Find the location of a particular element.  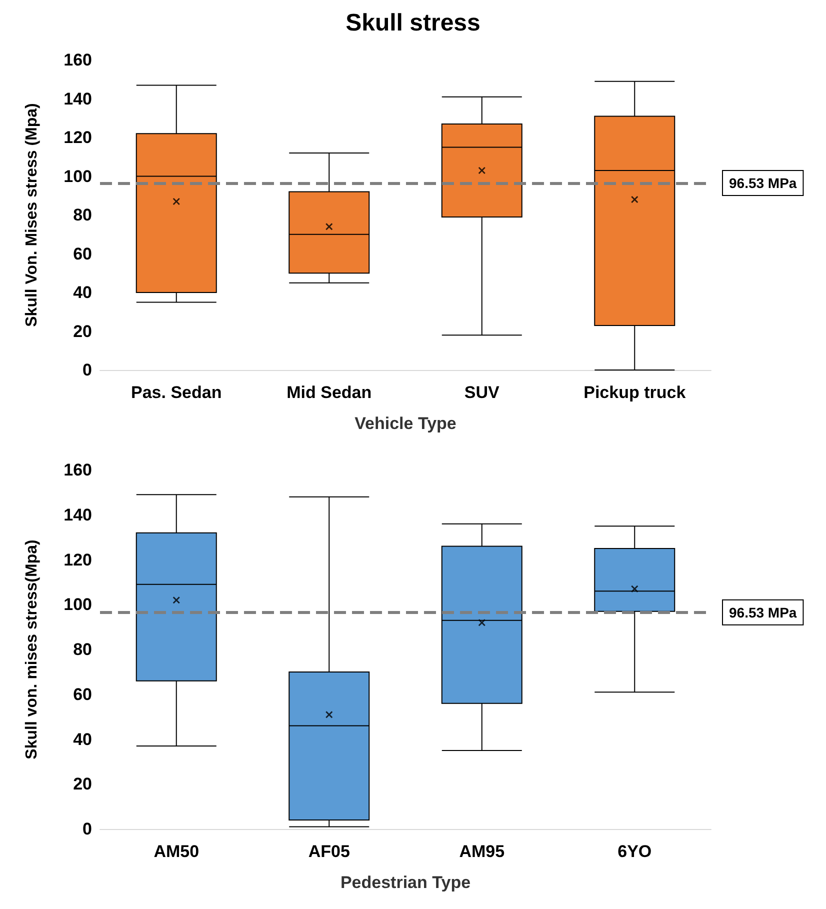

y-axis-title: Skull von. mises stress(Mpa) is located at coordinates (32, 650).